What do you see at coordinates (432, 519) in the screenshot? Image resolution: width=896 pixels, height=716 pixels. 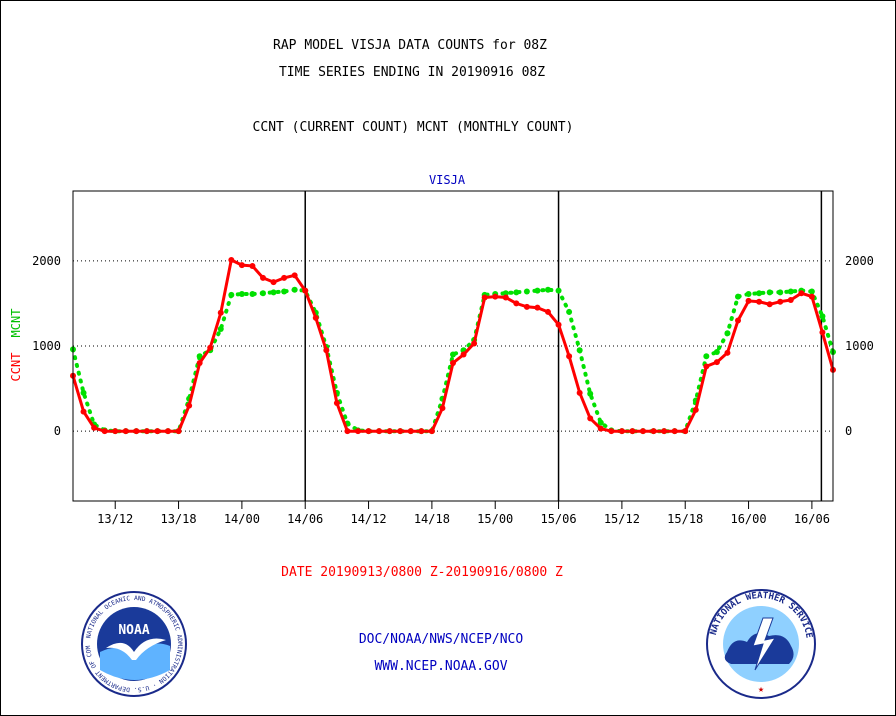 I see `xtick-label: 14/18` at bounding box center [432, 519].